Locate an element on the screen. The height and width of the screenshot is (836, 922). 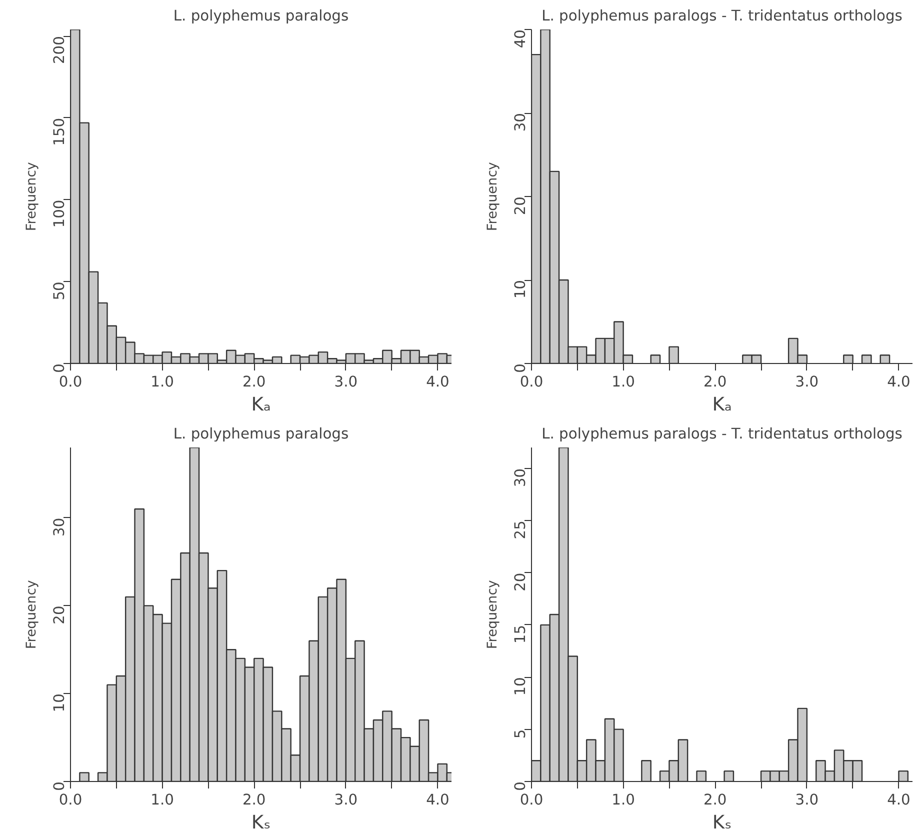
y-tick-label: 150 is located at coordinates (59, 132).